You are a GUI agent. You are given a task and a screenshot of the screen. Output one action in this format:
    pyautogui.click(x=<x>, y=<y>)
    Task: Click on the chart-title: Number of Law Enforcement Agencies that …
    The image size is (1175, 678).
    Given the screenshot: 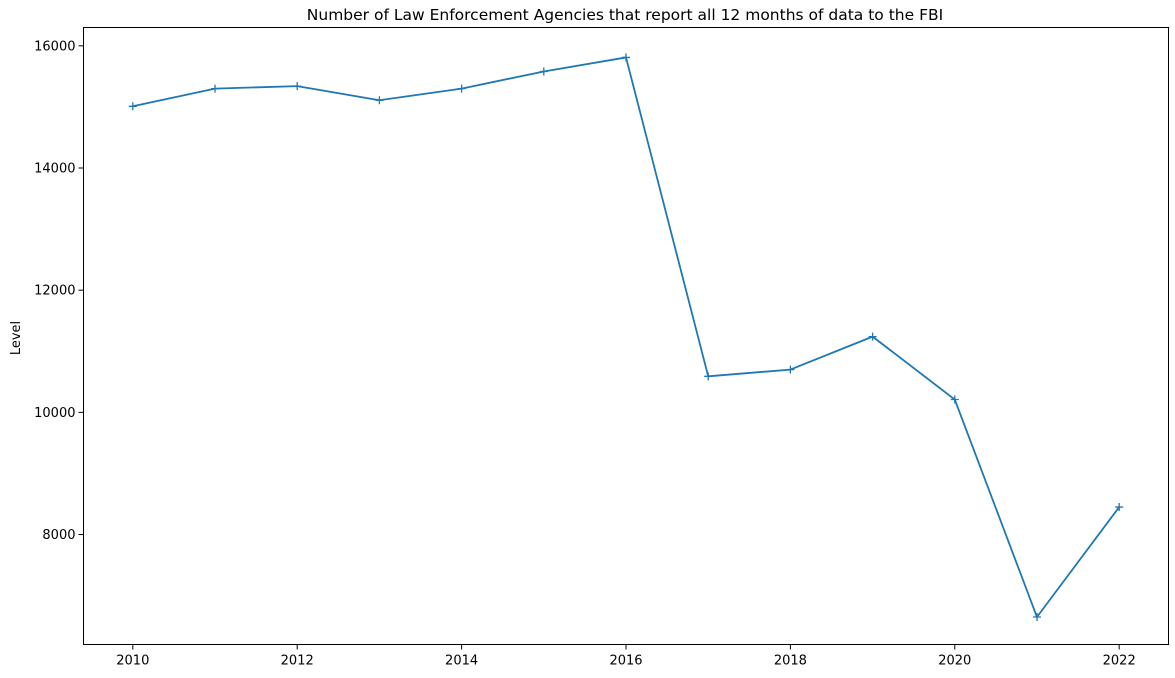 What is the action you would take?
    pyautogui.click(x=625, y=15)
    